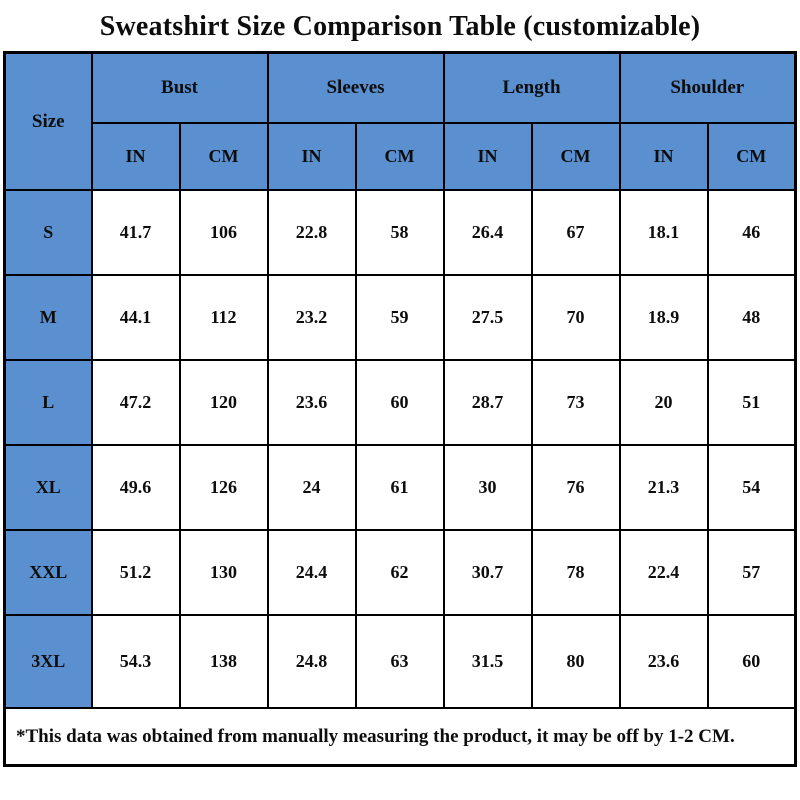  What do you see at coordinates (575, 661) in the screenshot?
I see `table-cell: 80` at bounding box center [575, 661].